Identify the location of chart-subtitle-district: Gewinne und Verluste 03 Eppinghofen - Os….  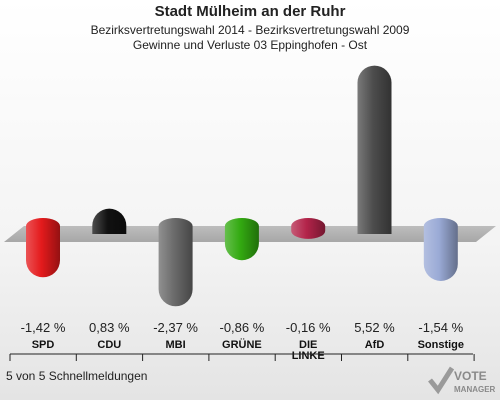
(250, 45).